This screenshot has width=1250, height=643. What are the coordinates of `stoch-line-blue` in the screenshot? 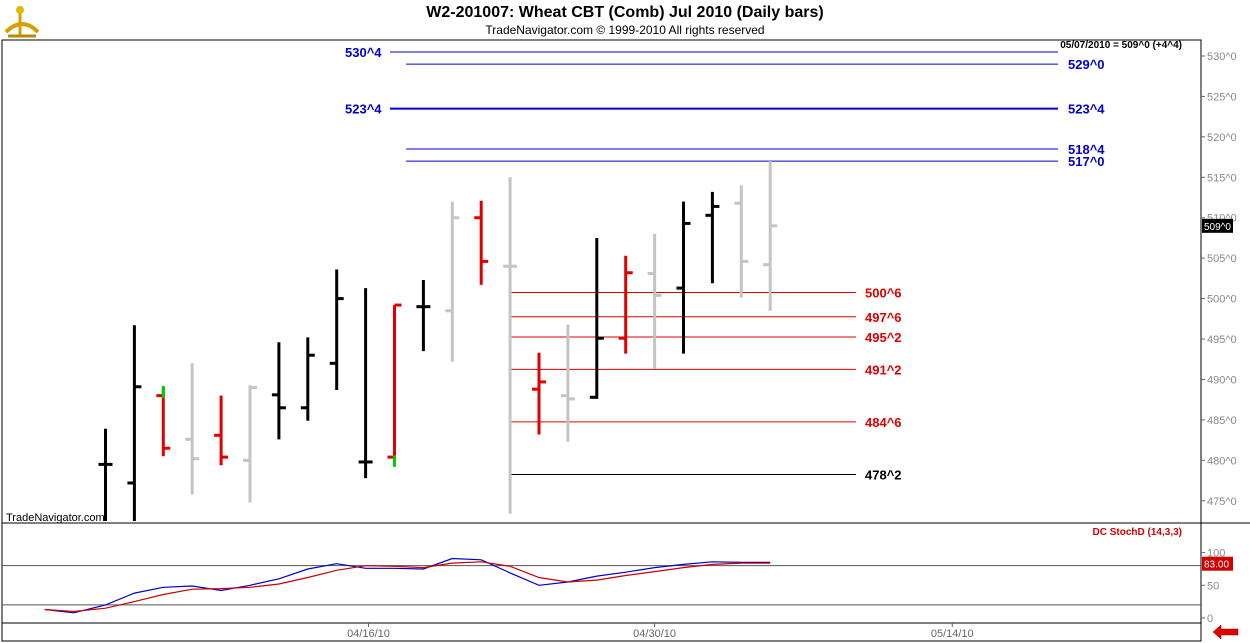 It's located at (407, 585).